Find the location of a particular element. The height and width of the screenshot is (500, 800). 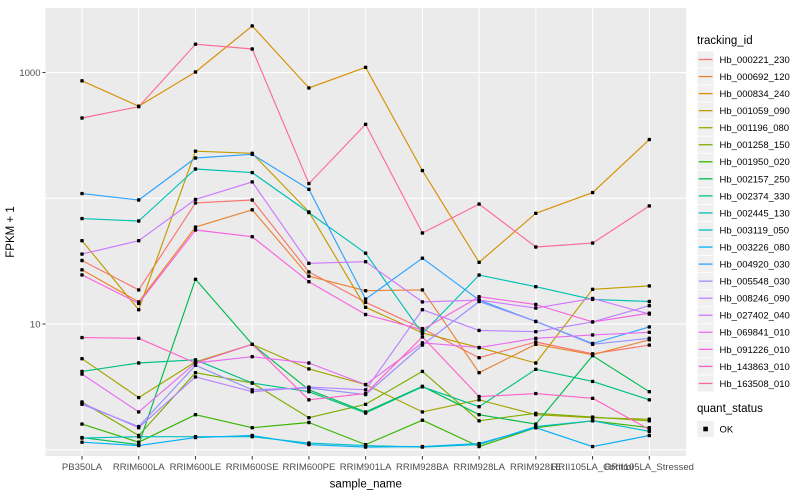

legend-item: Hb_003226_080 is located at coordinates (743, 247).